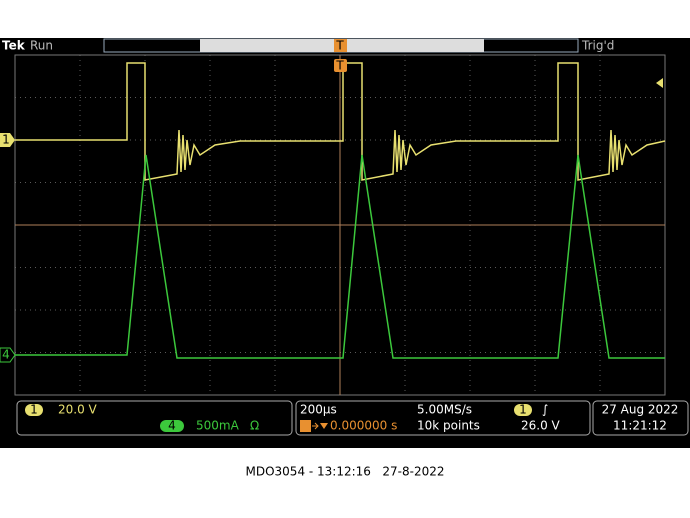 This screenshot has width=690, height=518. I want to click on ch1-marker, so click(7, 140).